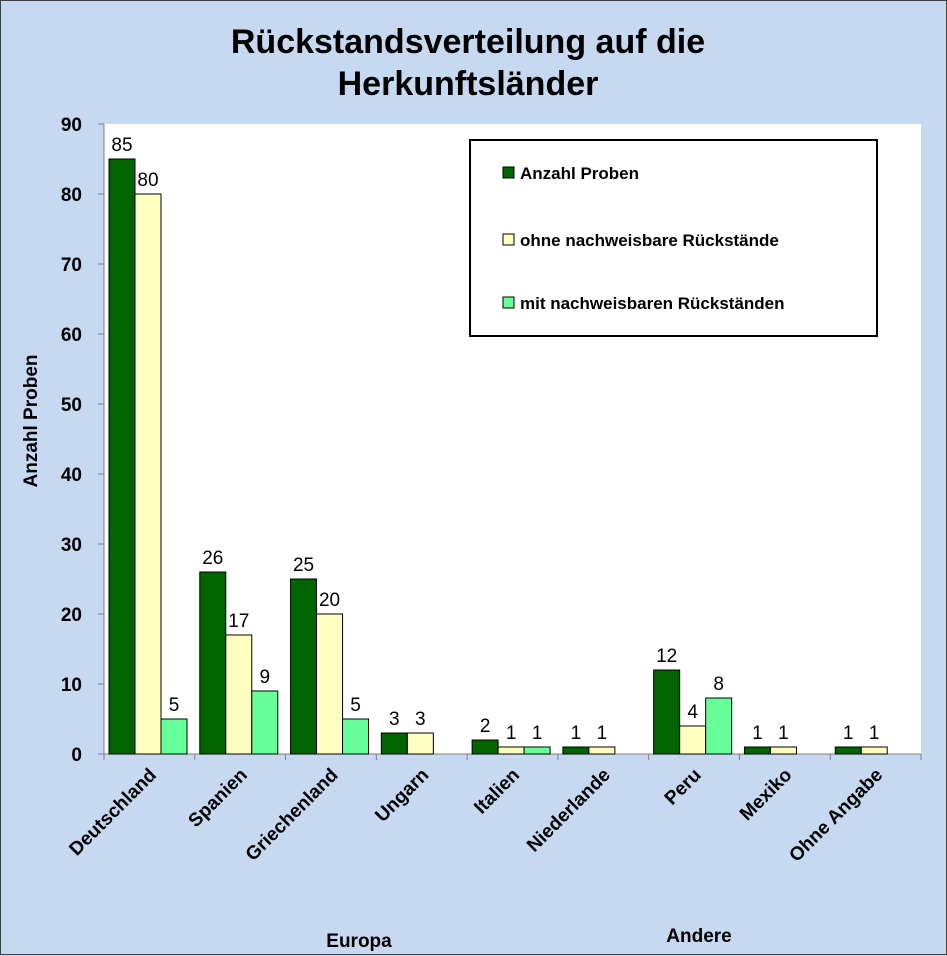 The image size is (947, 956). What do you see at coordinates (71, 265) in the screenshot?
I see `y-tick-label: 70` at bounding box center [71, 265].